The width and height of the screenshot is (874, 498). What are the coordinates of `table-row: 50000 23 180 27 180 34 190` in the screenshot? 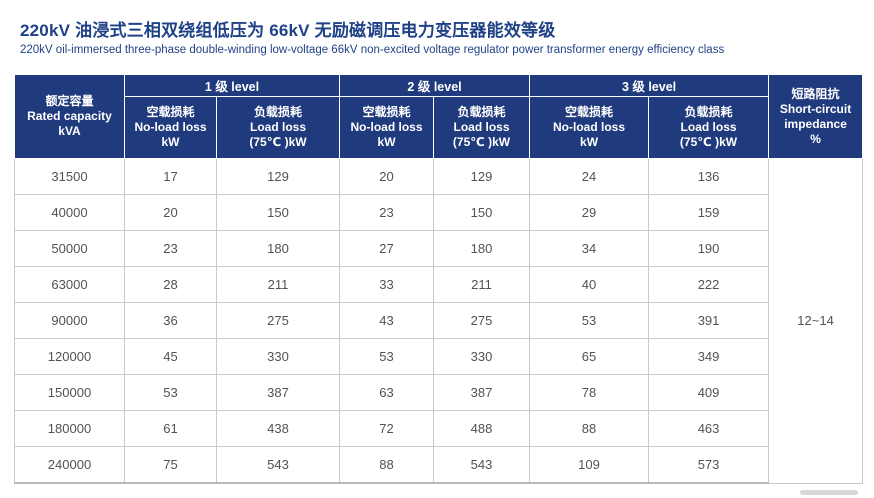 It's located at (438, 248).